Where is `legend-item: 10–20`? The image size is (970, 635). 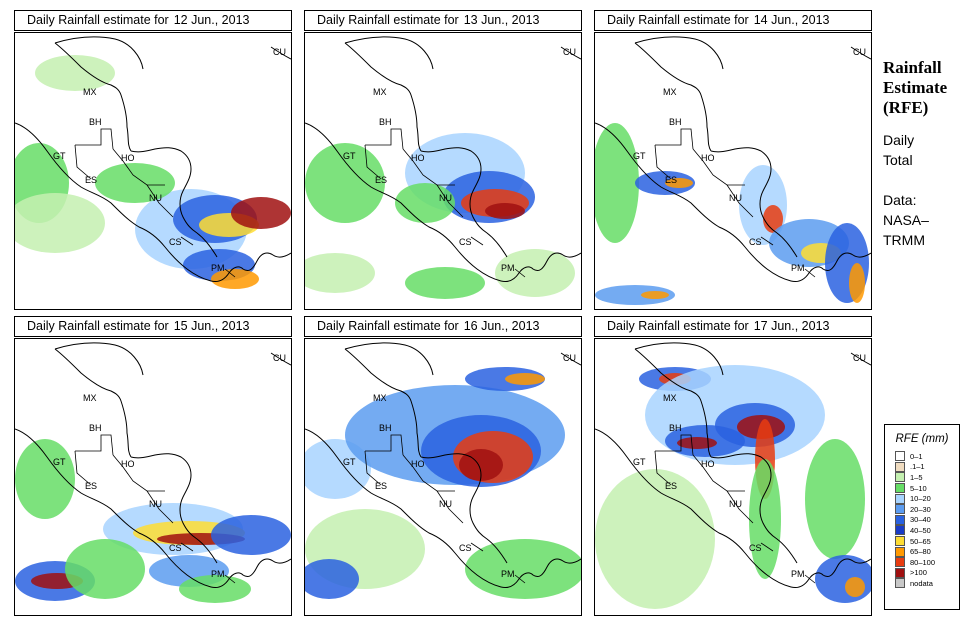
legend-item: 10–20 is located at coordinates (927, 498).